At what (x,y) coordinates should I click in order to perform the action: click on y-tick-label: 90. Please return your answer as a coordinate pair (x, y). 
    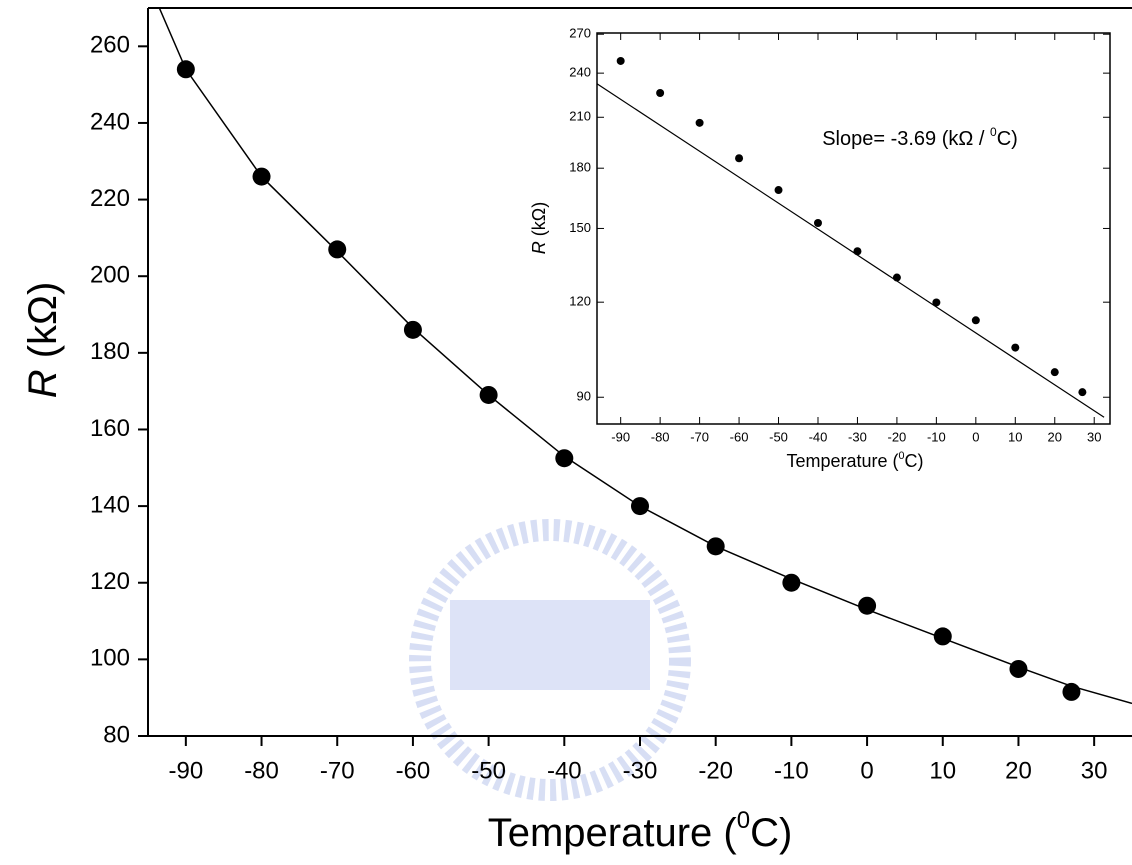
    Looking at the image, I should click on (584, 396).